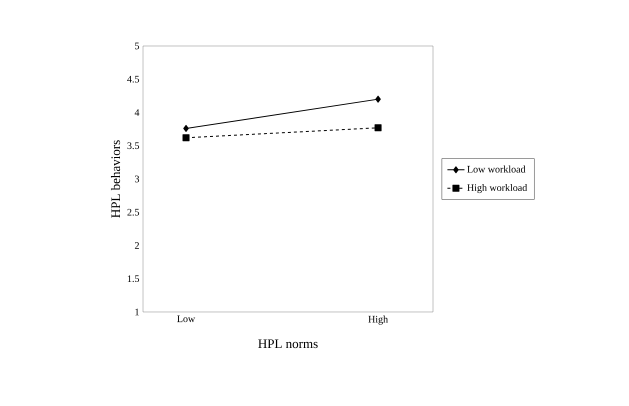 This screenshot has width=629, height=406. Describe the element at coordinates (134, 278) in the screenshot. I see `y-tick-label: 1.5` at that location.